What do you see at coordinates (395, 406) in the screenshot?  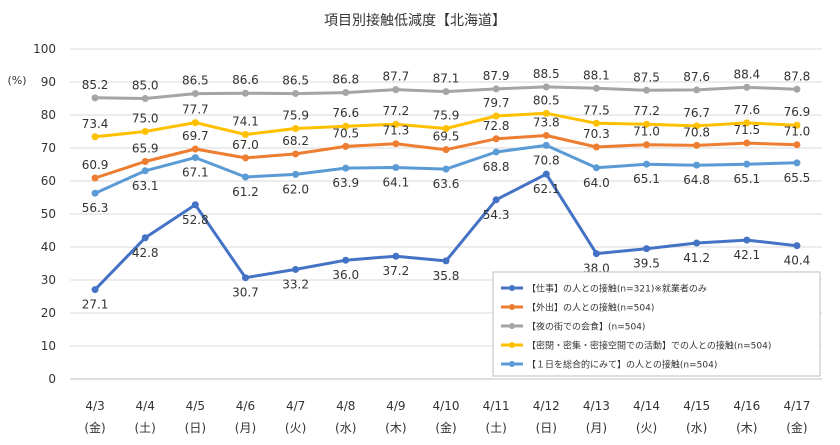 I see `x-tick-label: 4/9` at bounding box center [395, 406].